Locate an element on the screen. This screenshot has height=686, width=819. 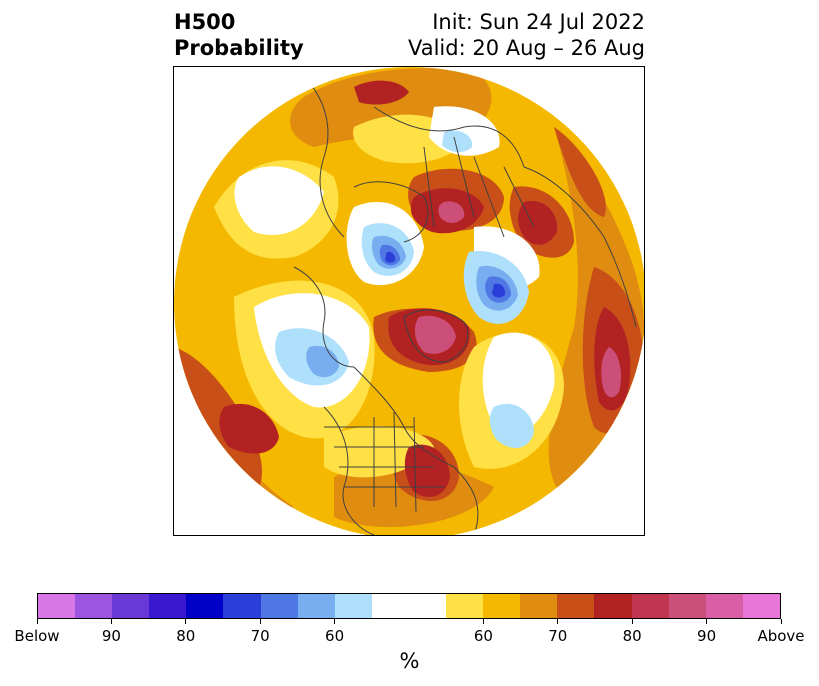
colorbar is located at coordinates (409, 606).